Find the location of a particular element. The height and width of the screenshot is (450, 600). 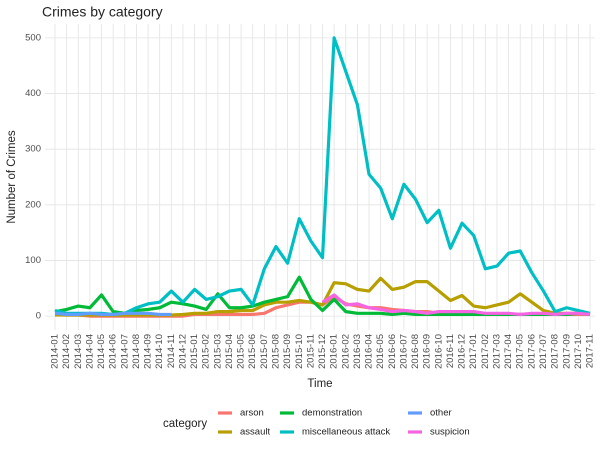

x-tick-label: 2015-01 is located at coordinates (194, 351).